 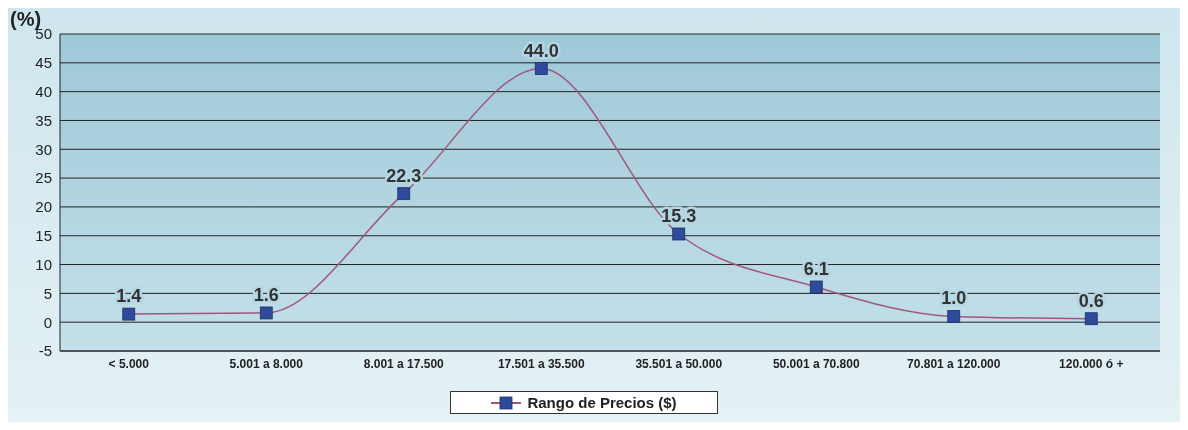 What do you see at coordinates (816, 363) in the screenshot?
I see `x-tick-label: 50.001 a 70.800` at bounding box center [816, 363].